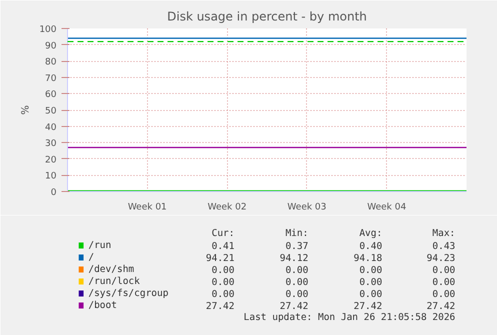 This screenshot has height=335, width=497. What do you see at coordinates (51, 95) in the screenshot?
I see `y-tick-label: 60` at bounding box center [51, 95].